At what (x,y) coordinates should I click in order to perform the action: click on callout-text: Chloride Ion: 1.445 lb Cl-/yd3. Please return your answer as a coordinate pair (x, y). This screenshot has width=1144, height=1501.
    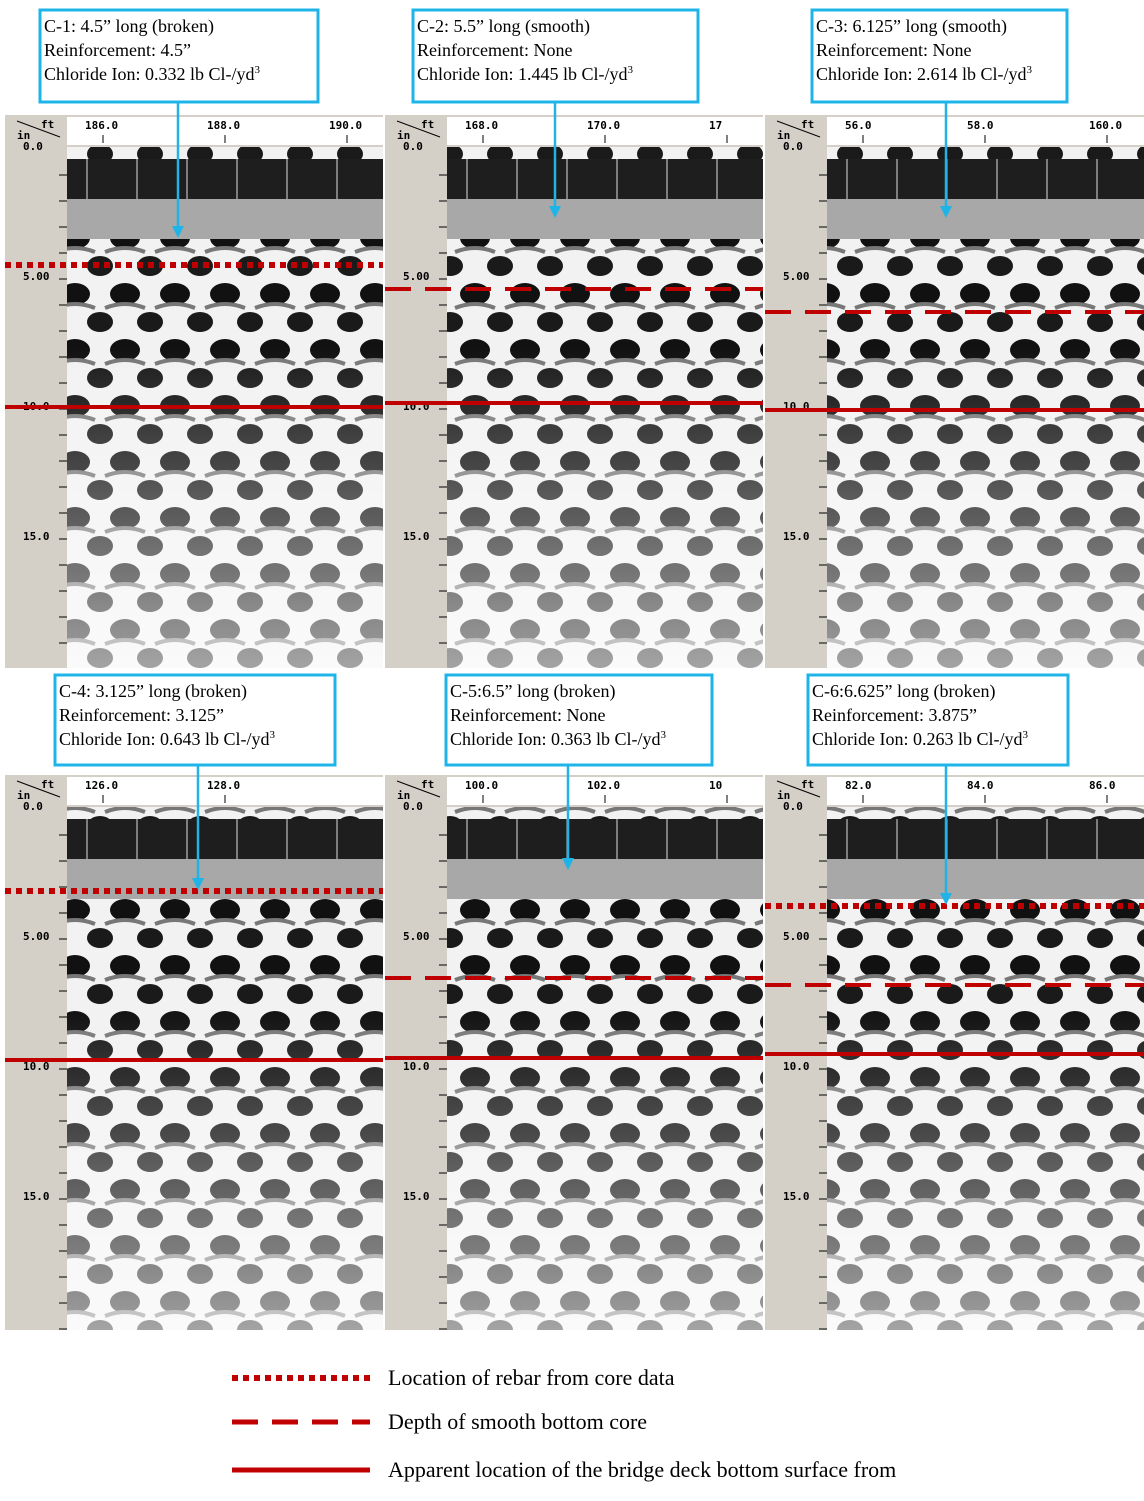
    Looking at the image, I should click on (525, 74).